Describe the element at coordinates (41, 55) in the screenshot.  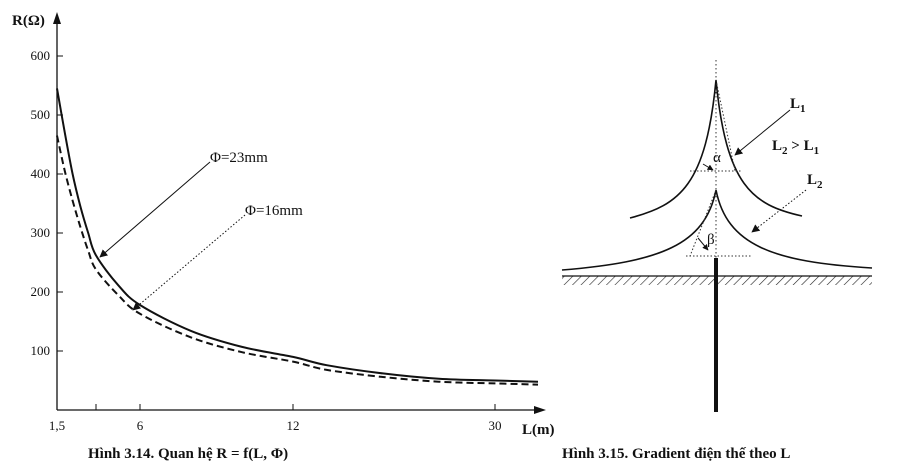
I see `y-tick-label: 600` at that location.